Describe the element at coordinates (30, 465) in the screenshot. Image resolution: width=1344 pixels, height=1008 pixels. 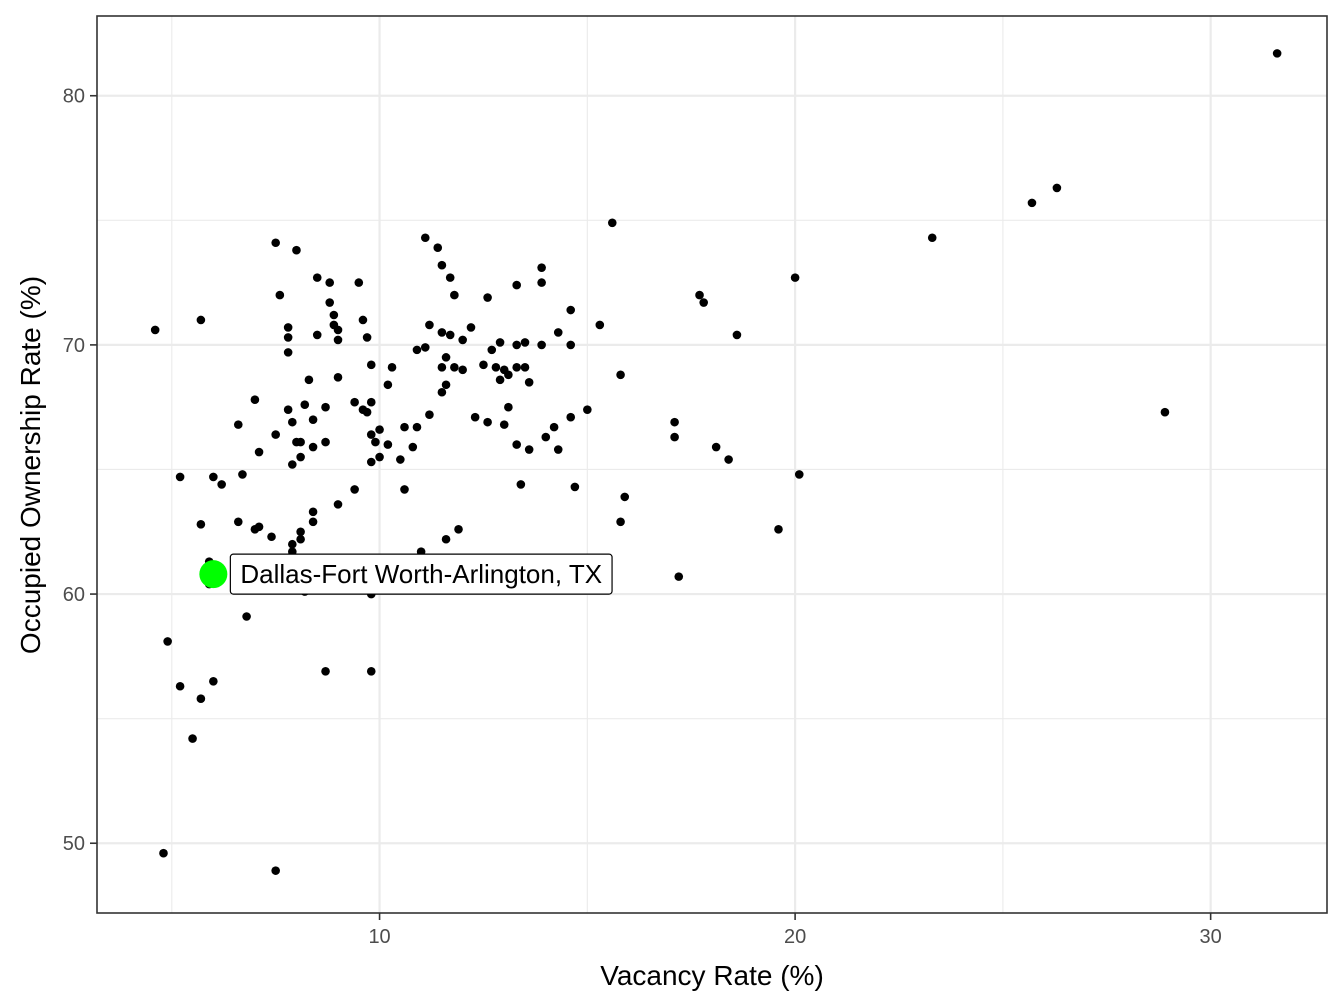
I see `y-axis-title: Occupied Ownership Rate (%)` at that location.